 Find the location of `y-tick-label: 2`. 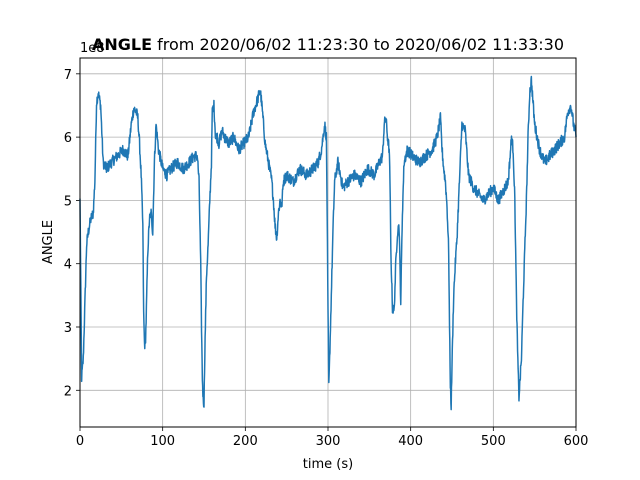

y-tick-label: 2 is located at coordinates (68, 391).